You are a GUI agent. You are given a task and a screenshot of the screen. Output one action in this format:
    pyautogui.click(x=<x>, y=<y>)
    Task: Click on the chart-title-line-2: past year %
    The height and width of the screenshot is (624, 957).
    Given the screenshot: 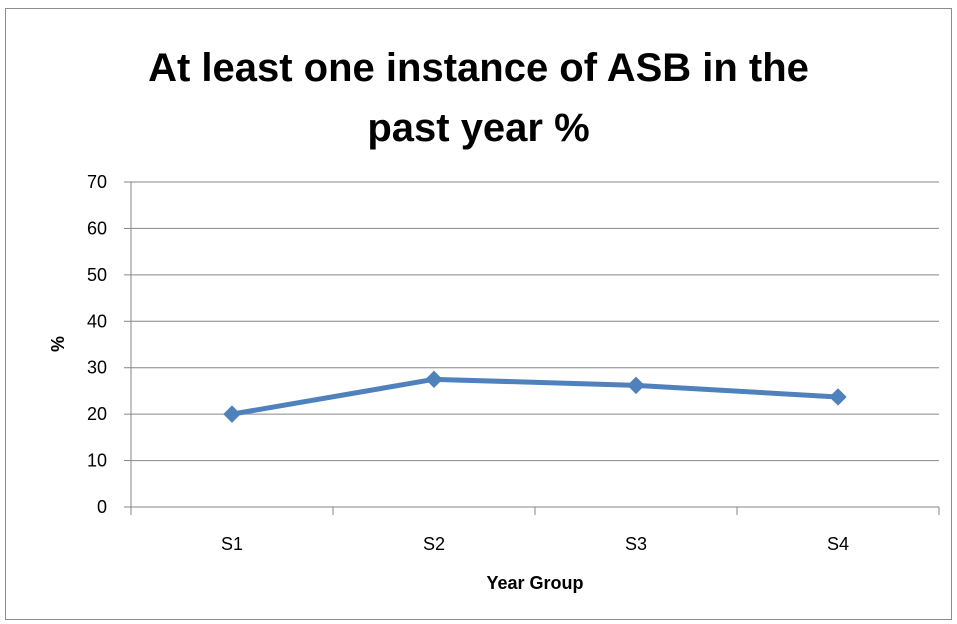 What is the action you would take?
    pyautogui.click(x=478, y=128)
    